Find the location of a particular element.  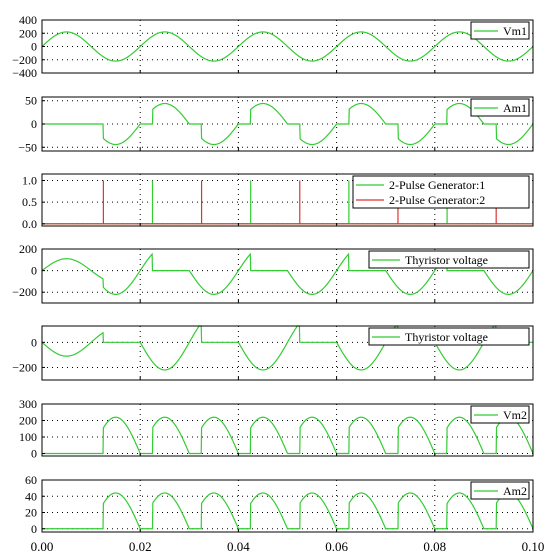

y-tick-label: 400 is located at coordinates (28, 20).